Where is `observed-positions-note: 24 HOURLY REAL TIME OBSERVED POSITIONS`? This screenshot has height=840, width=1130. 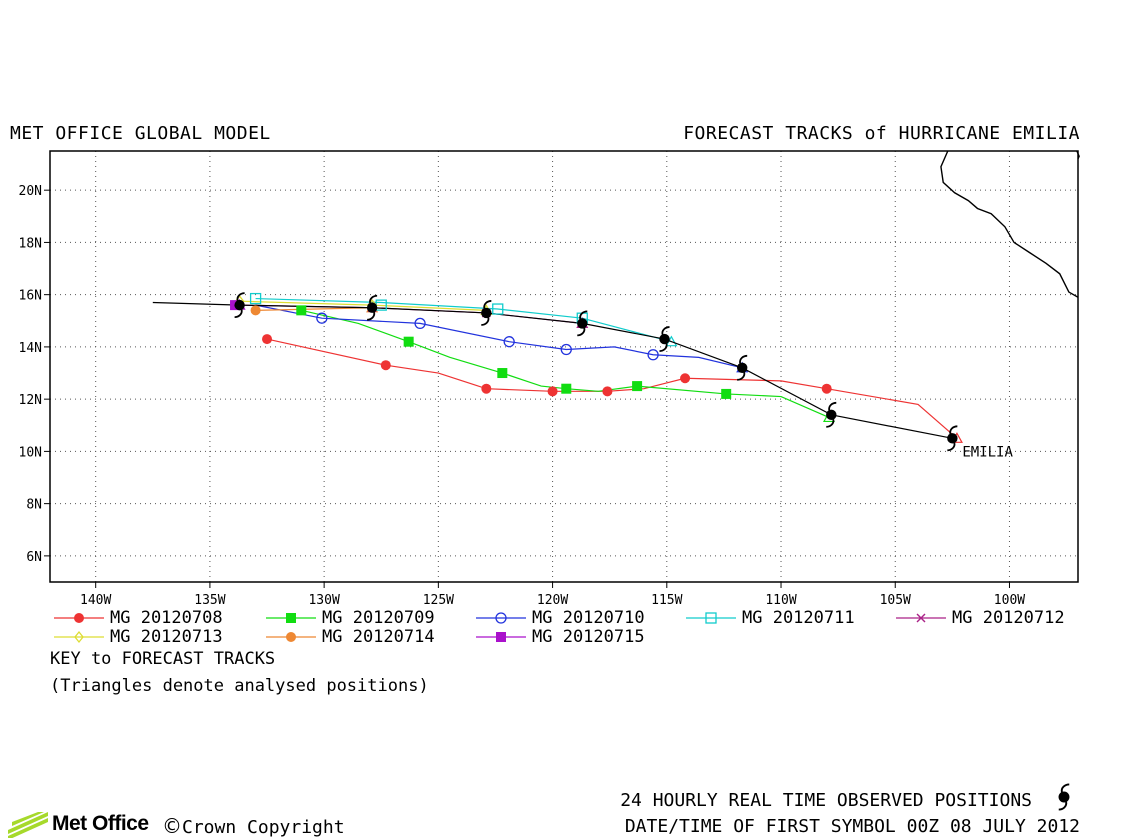 observed-positions-note: 24 HOURLY REAL TIME OBSERVED POSITIONS is located at coordinates (826, 800).